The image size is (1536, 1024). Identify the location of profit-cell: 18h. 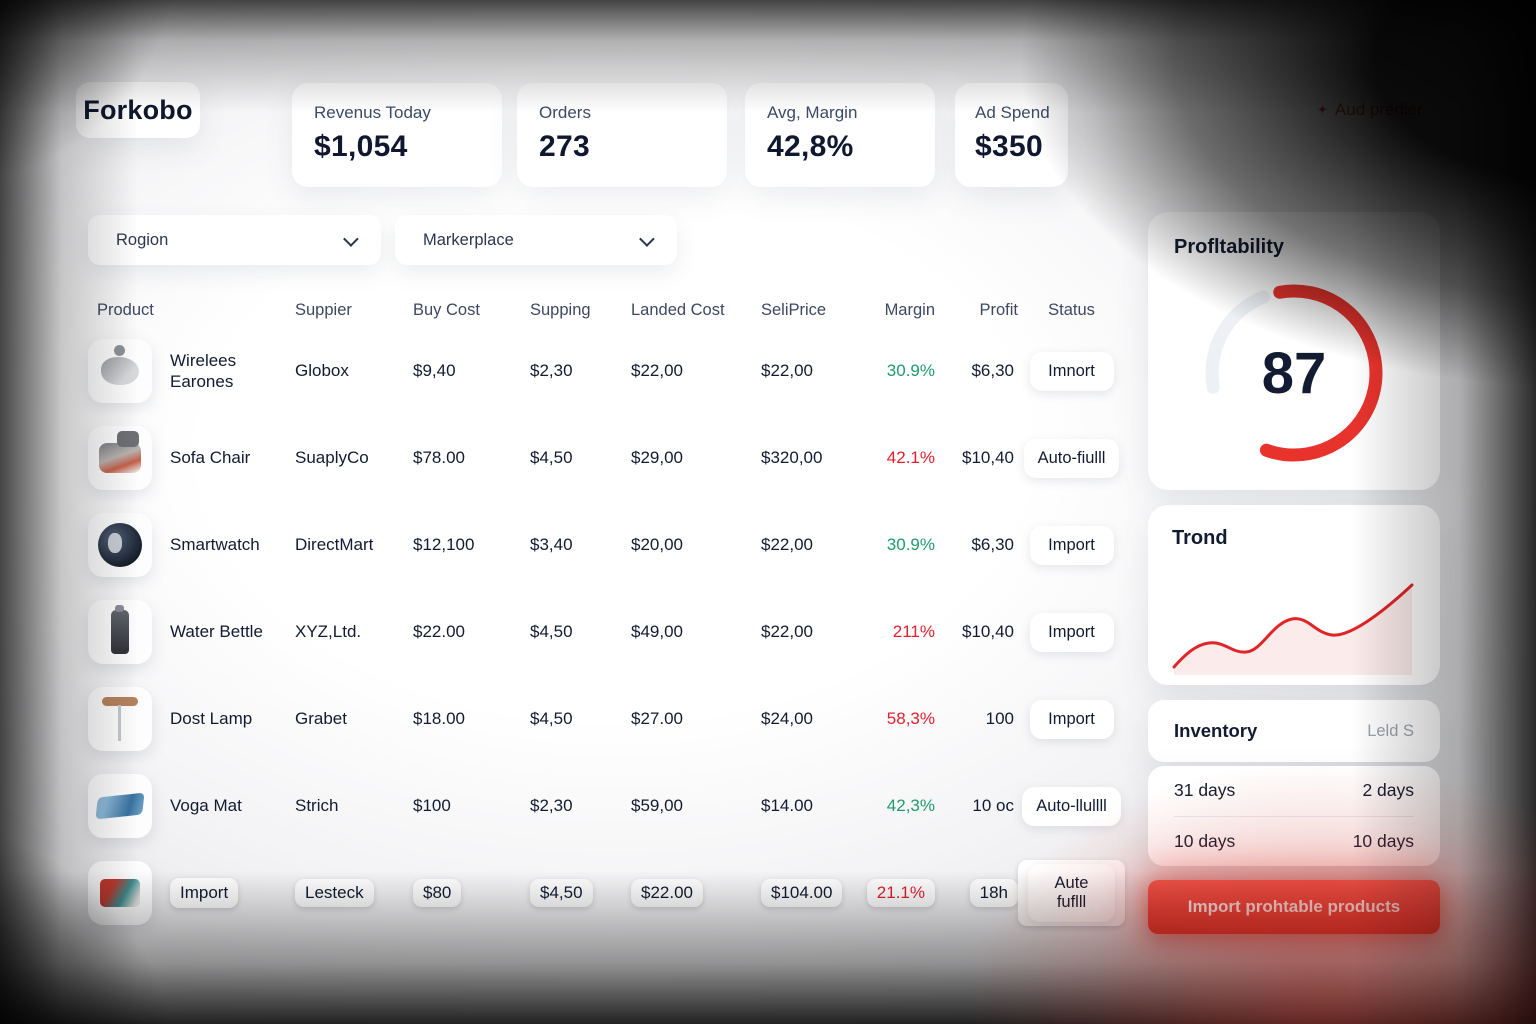
(993, 893).